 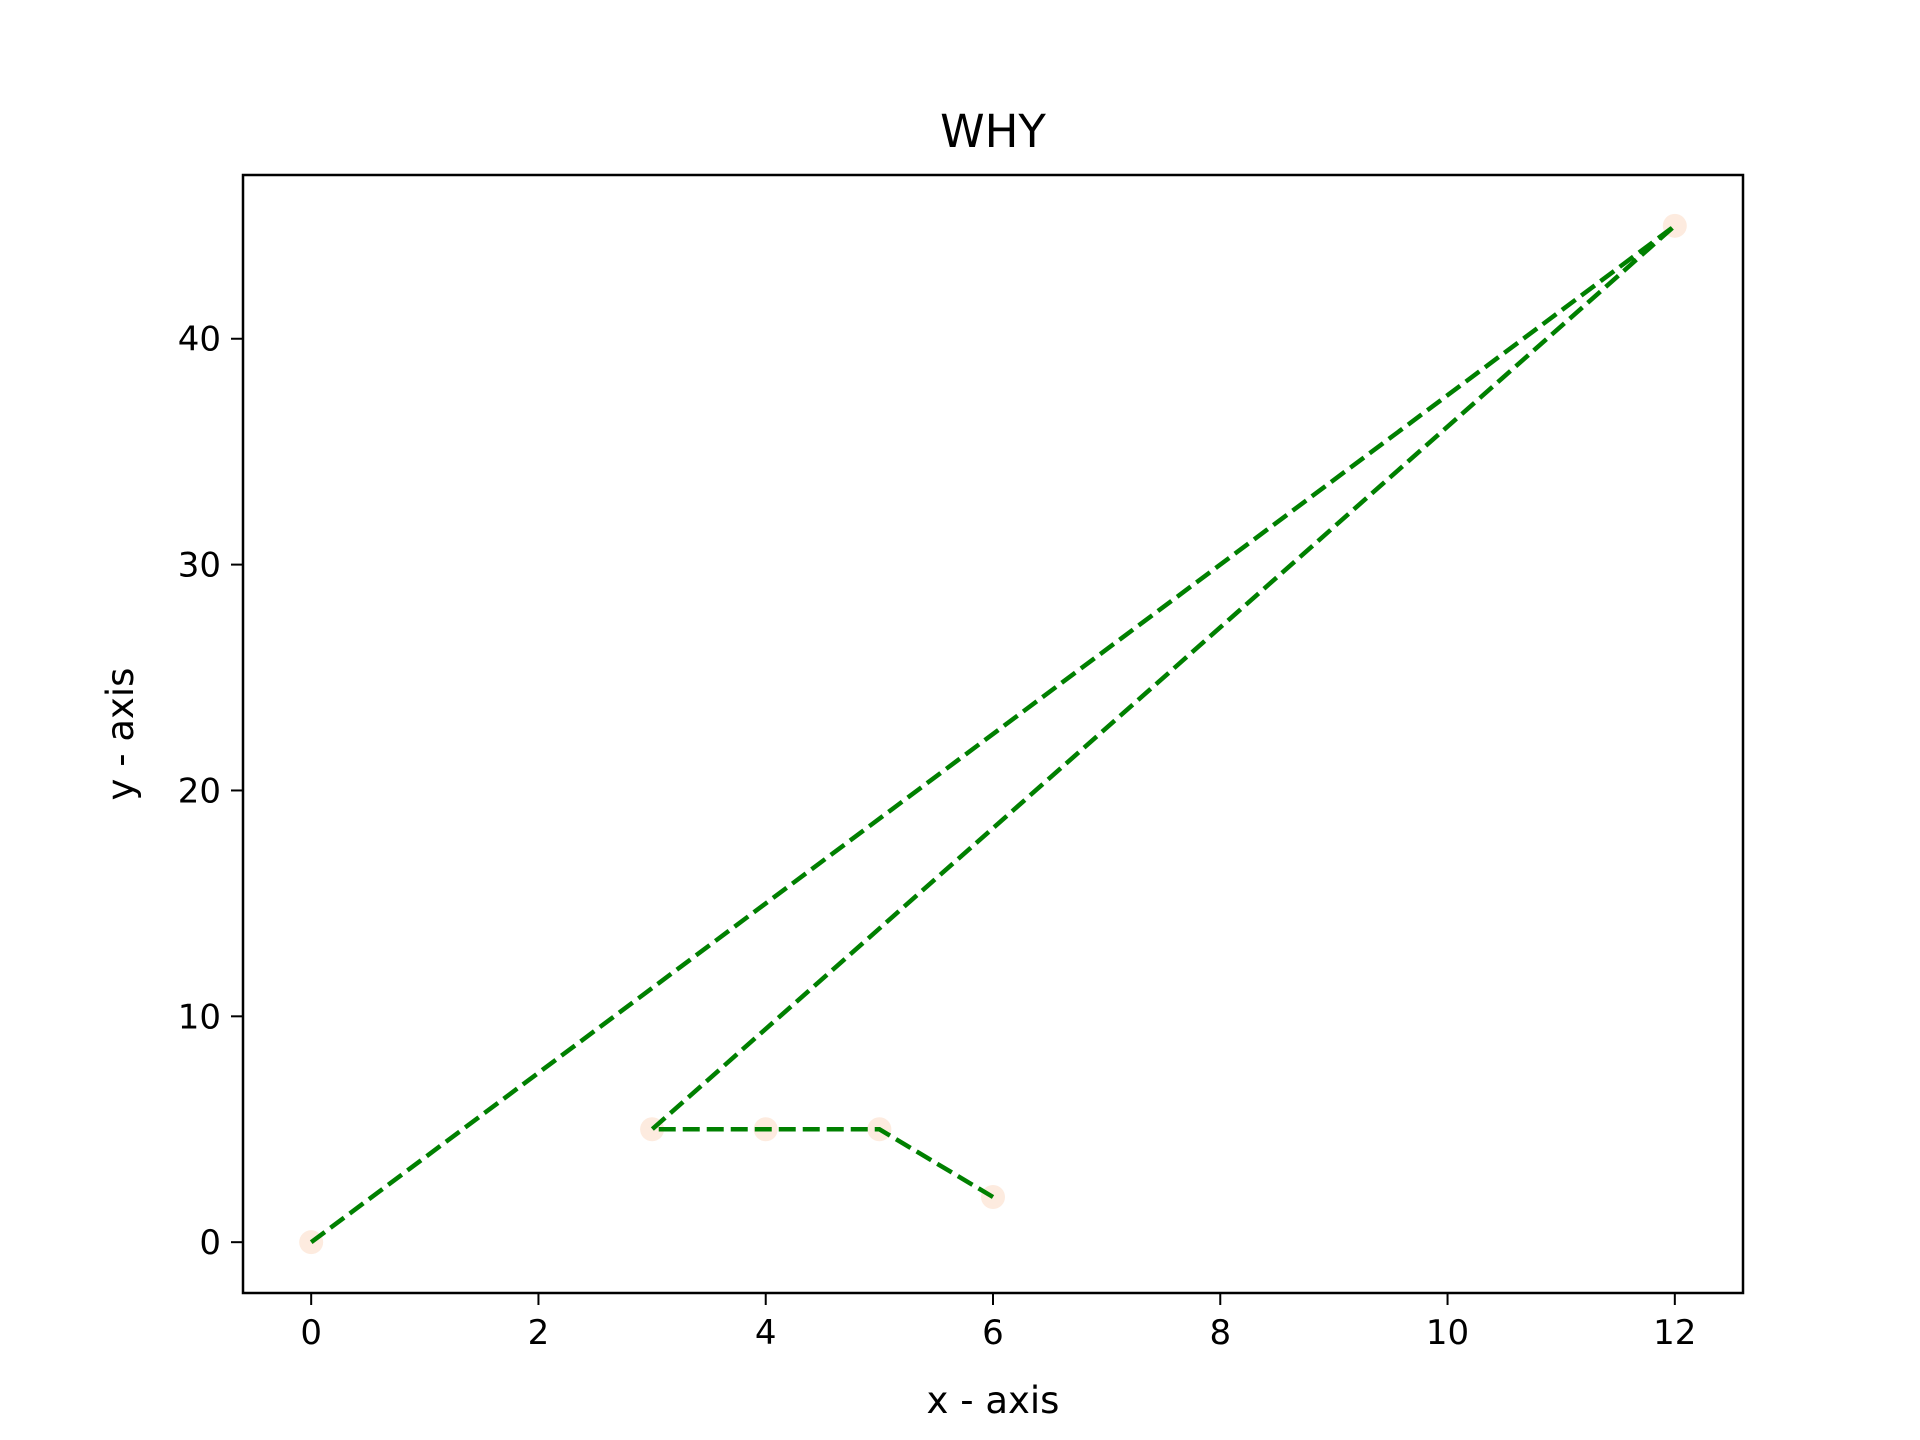 What do you see at coordinates (993, 131) in the screenshot?
I see `chart-title: WHY` at bounding box center [993, 131].